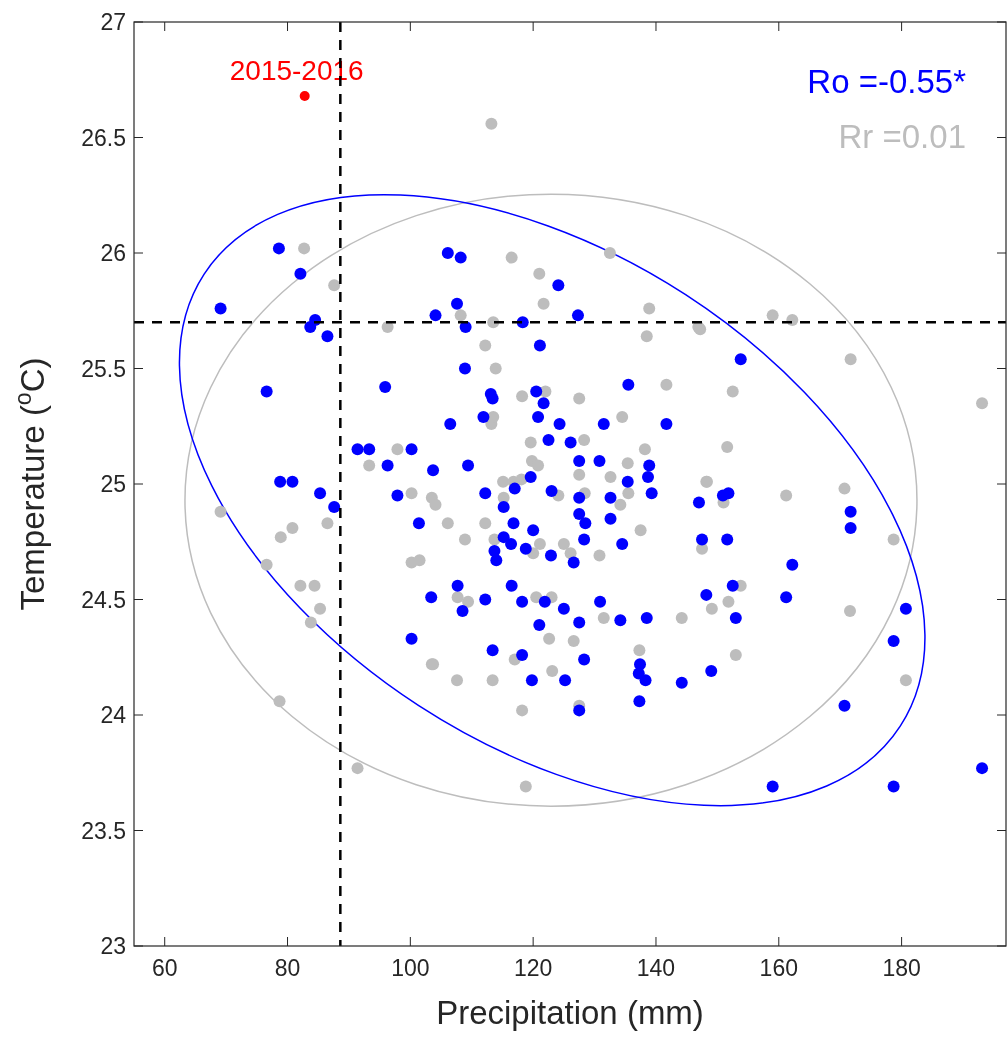 The image size is (1008, 1053). What do you see at coordinates (410, 968) in the screenshot?
I see `x-tick-label: 100` at bounding box center [410, 968].